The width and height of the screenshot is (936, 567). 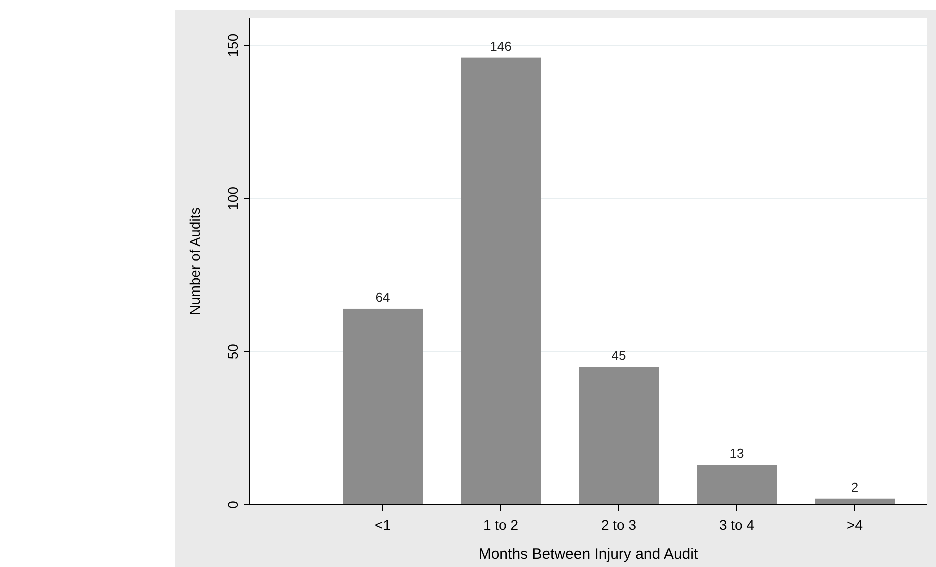 I want to click on data-label: 64, so click(x=383, y=297).